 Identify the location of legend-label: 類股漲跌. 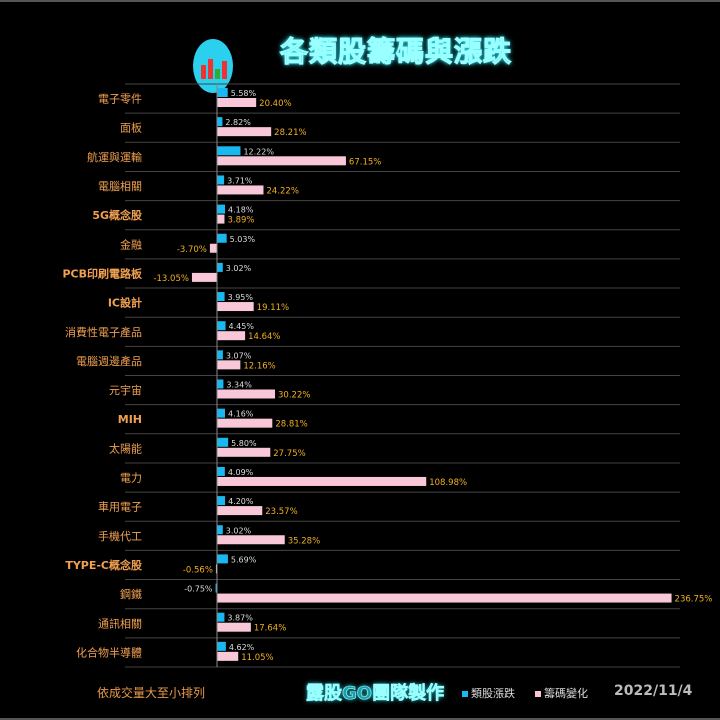
(493, 693).